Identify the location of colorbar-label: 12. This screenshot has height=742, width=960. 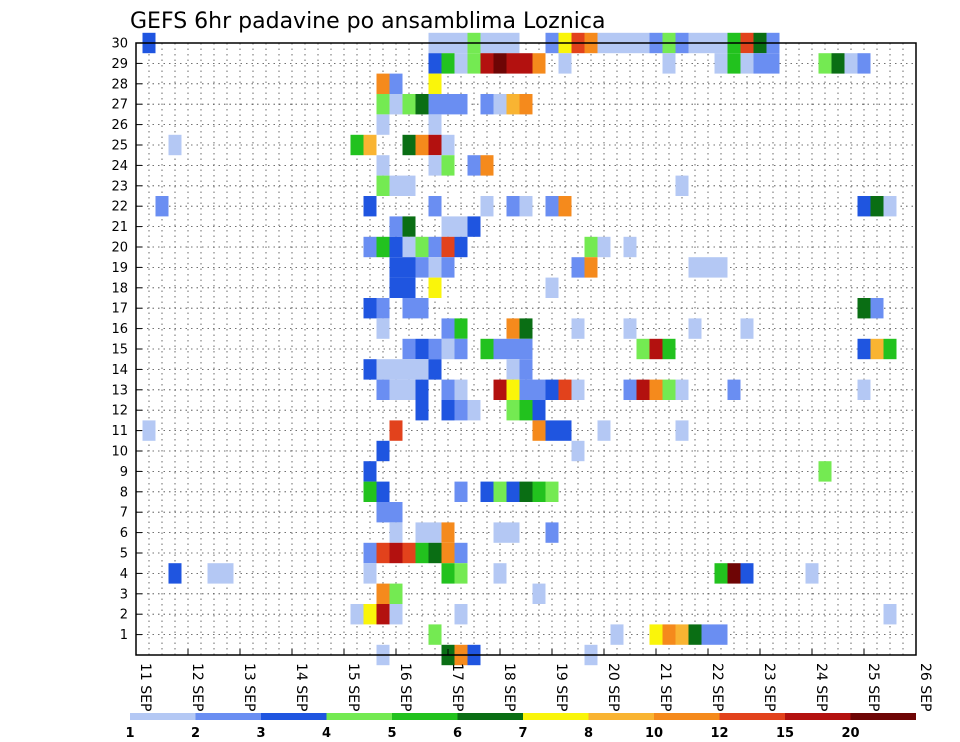
(719, 733).